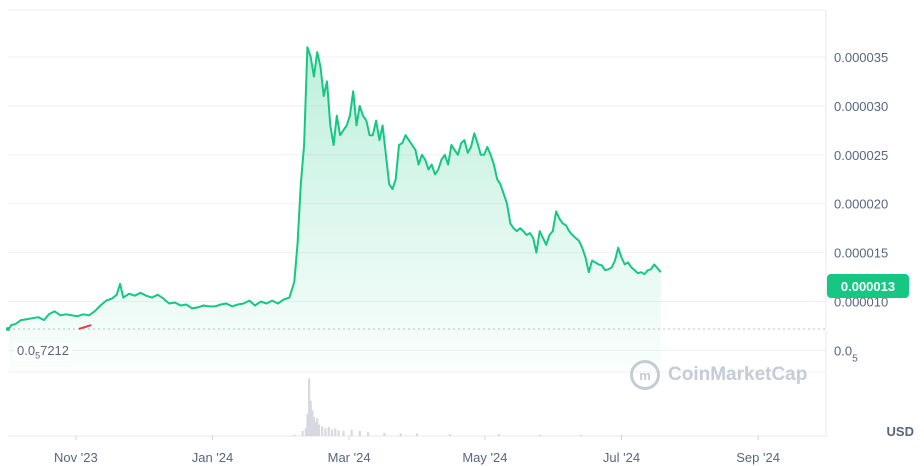  I want to click on watermark-brand: CoinMarketCap, so click(738, 374).